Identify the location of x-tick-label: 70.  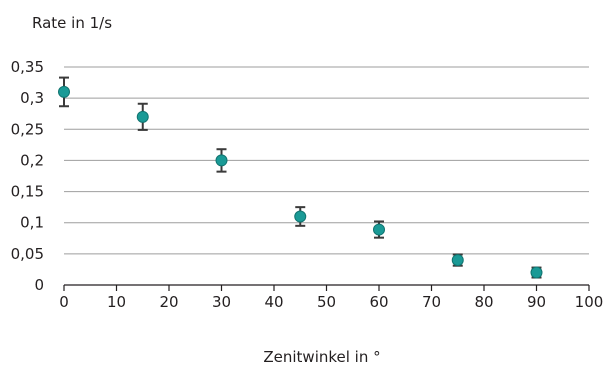
(431, 302).